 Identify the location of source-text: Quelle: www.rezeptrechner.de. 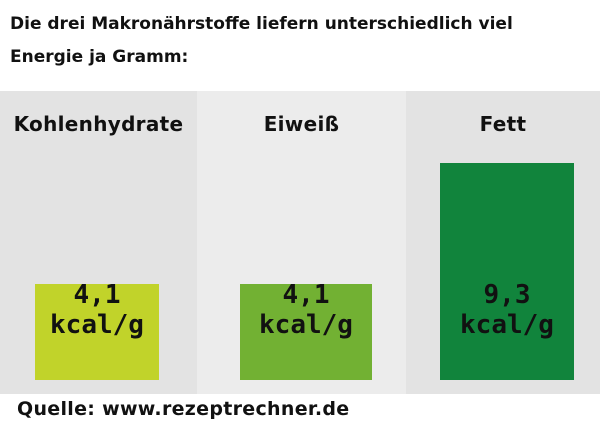
(183, 409).